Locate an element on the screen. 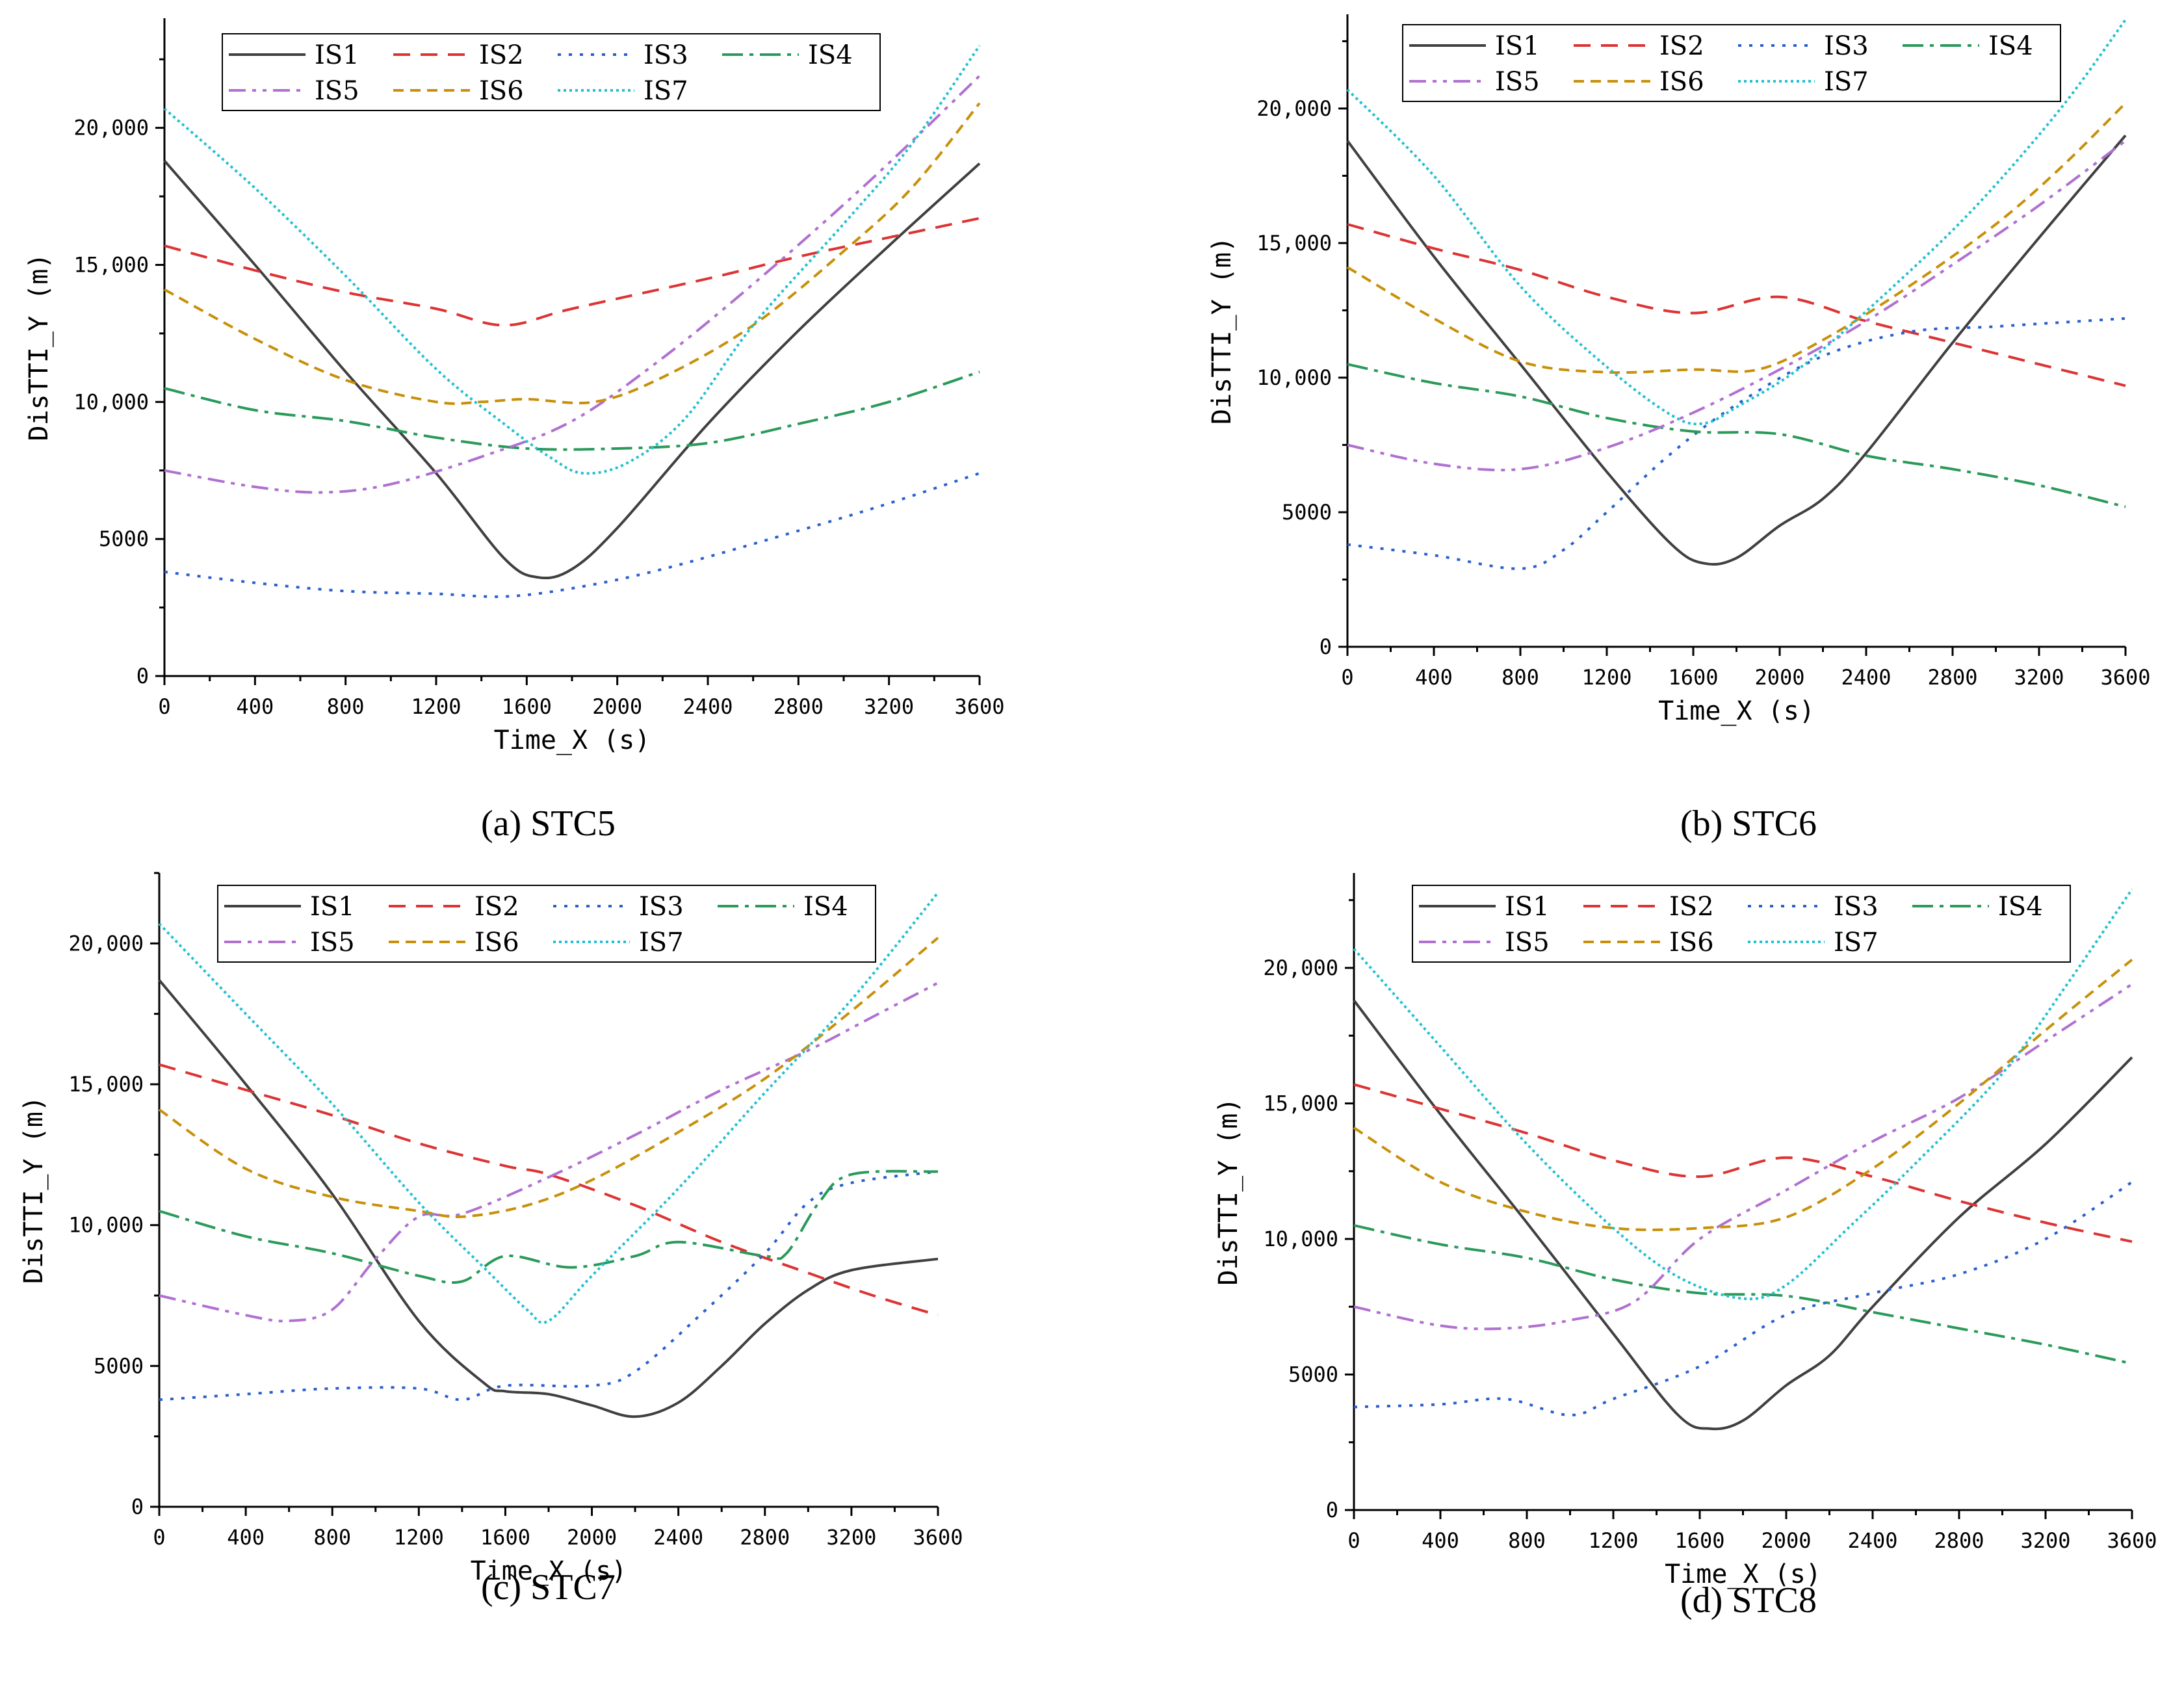 Image resolution: width=2184 pixels, height=1707 pixels. y-tick-label: 20,000 is located at coordinates (1294, 108).